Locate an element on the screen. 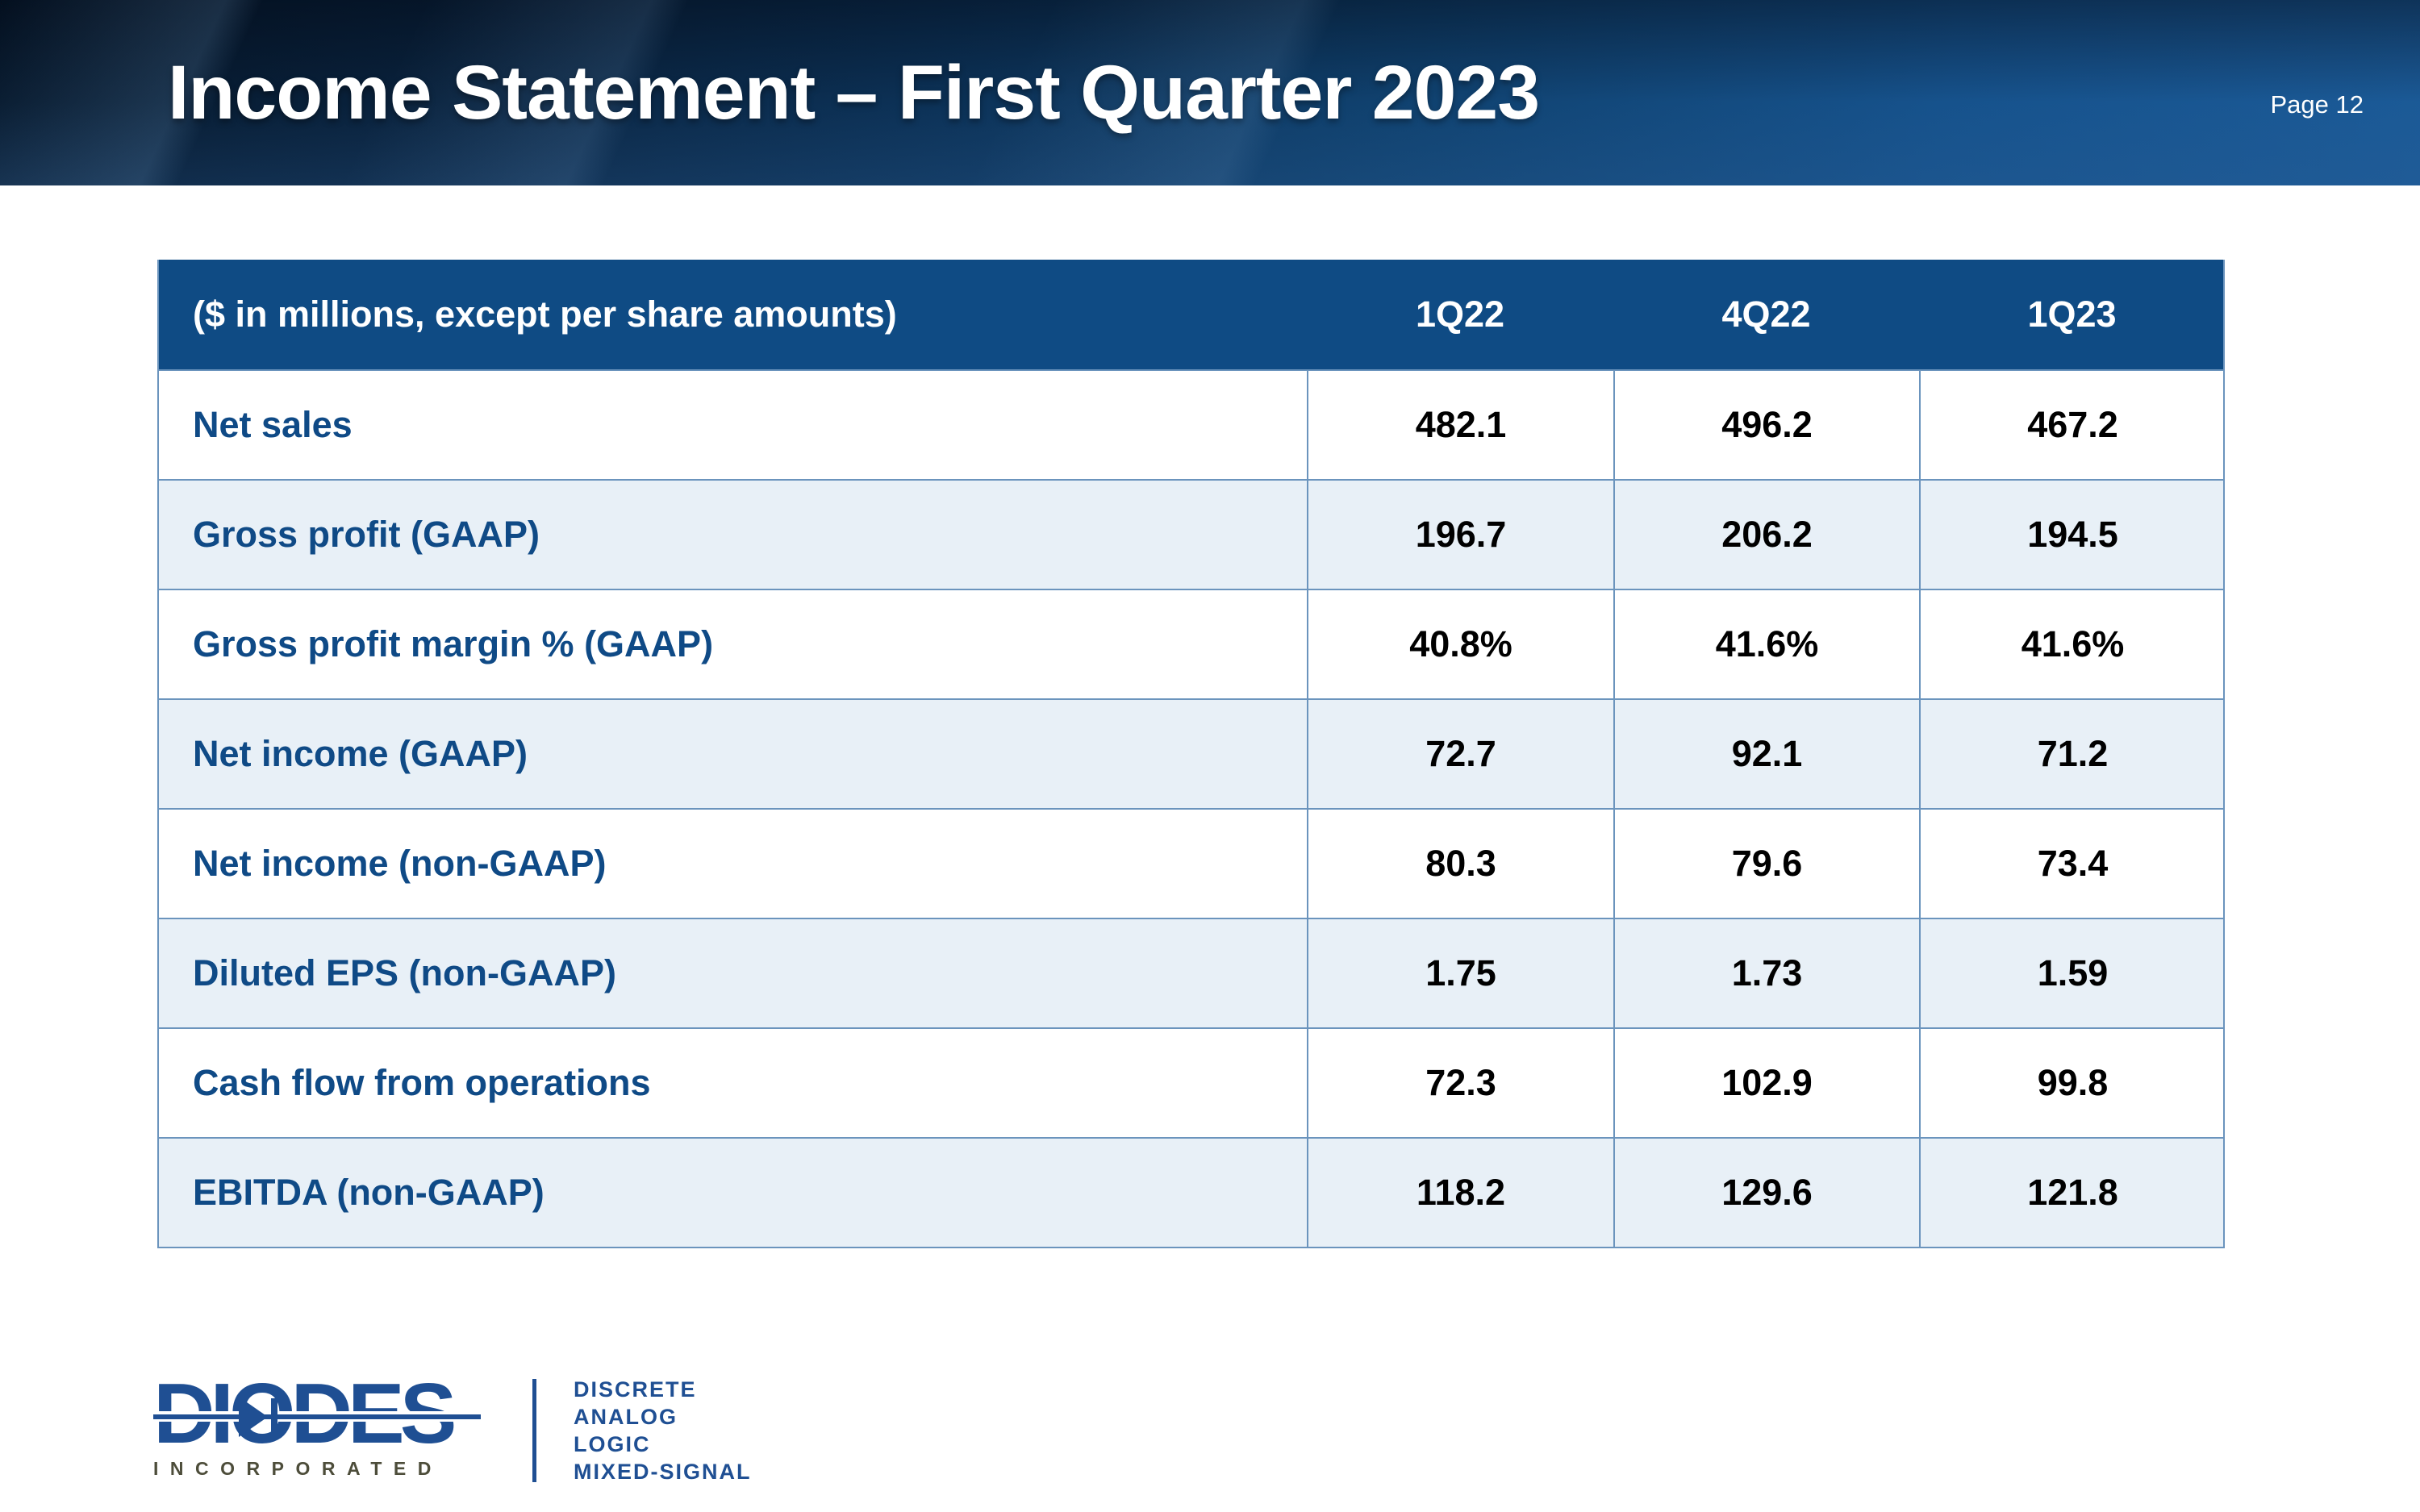  diode-cathode-bar is located at coordinates (274, 1416).